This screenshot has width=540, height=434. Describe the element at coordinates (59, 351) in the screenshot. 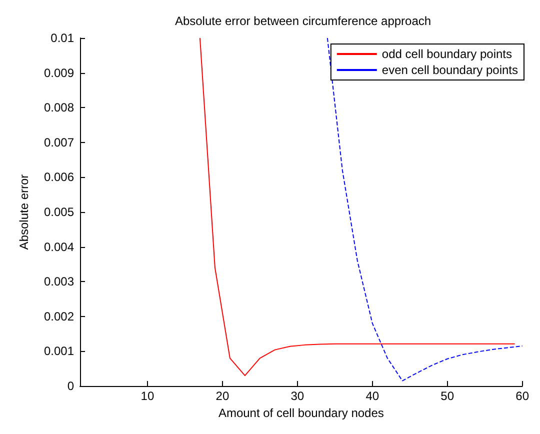

I see `y-tick-label: 0.001` at that location.